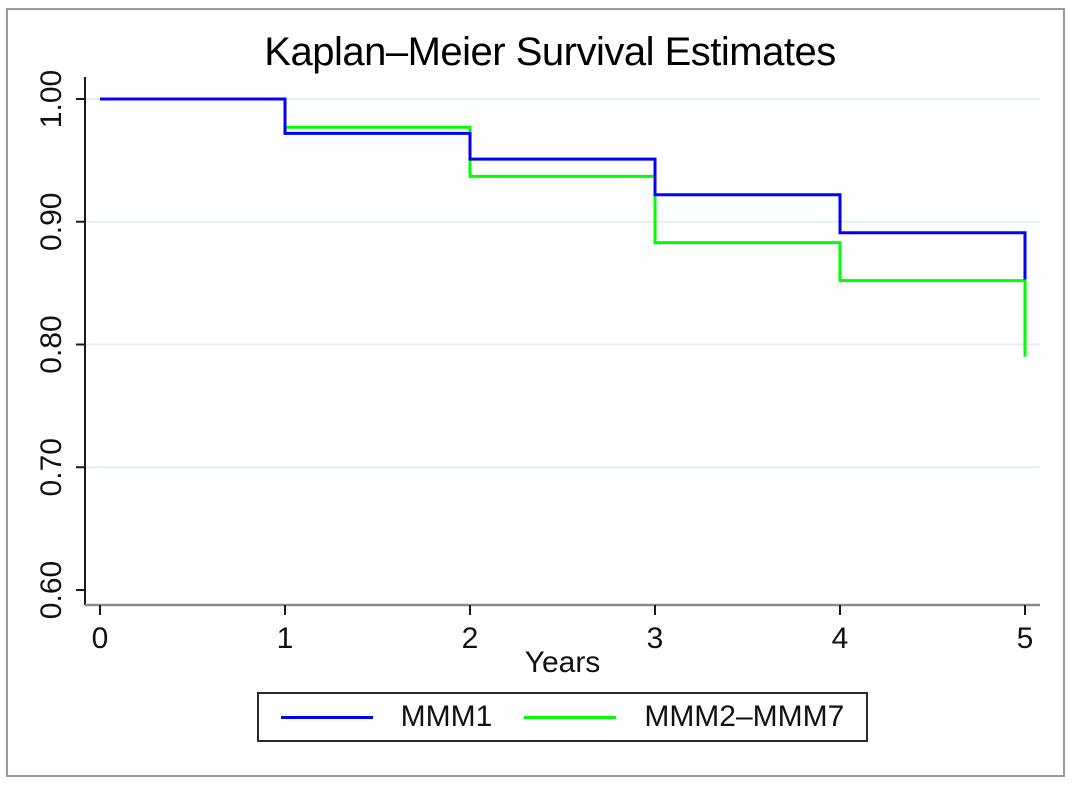 This screenshot has height=786, width=1074. What do you see at coordinates (51, 590) in the screenshot?
I see `y-tick-label-0.6: 0.60` at bounding box center [51, 590].